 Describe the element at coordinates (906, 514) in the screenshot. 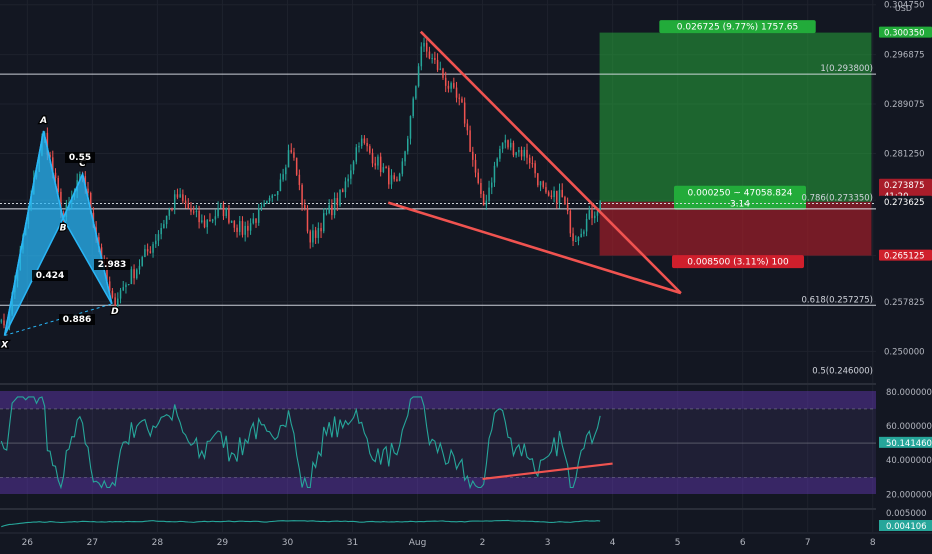

I see `lower-tick: 0.005000` at that location.